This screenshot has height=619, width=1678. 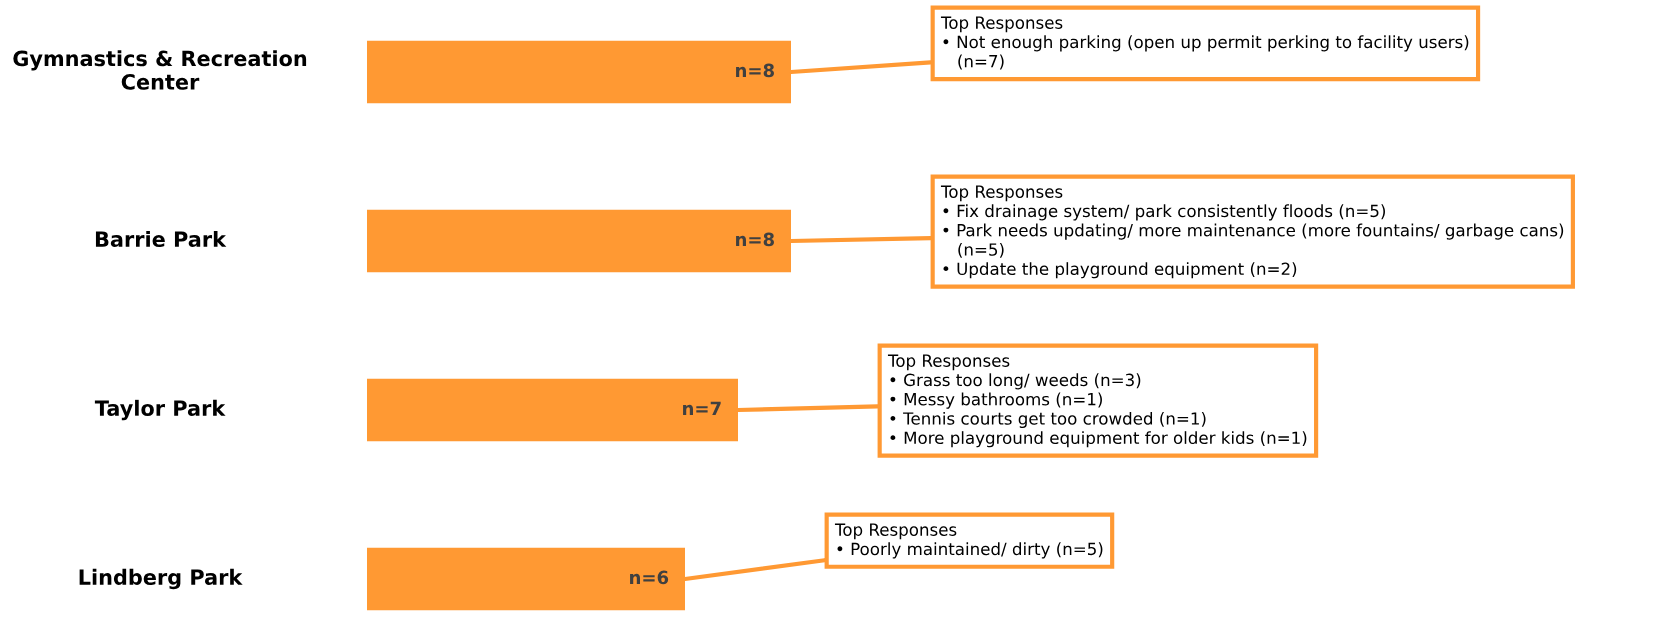 I want to click on y-tick-label: Gymnastics & Recreation Center, so click(x=160, y=70).